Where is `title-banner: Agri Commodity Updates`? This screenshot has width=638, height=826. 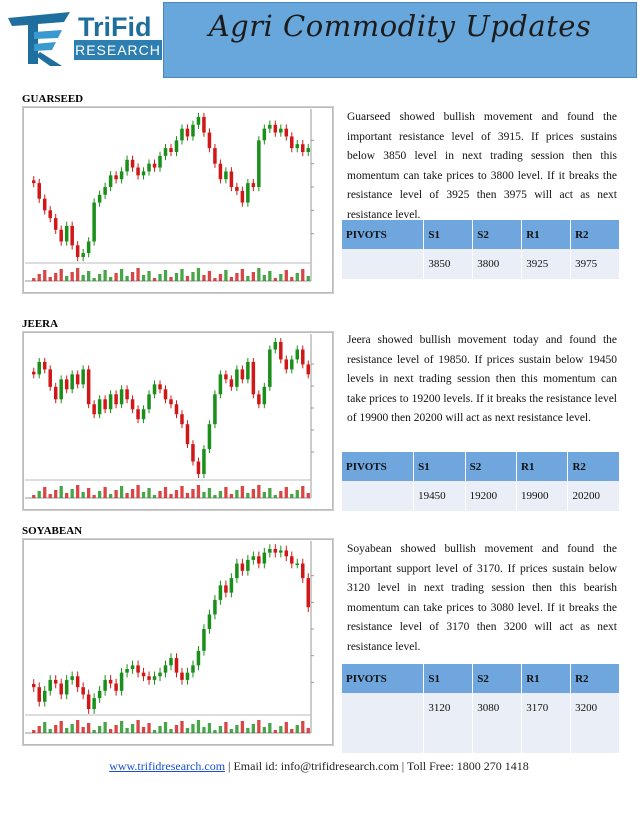 title-banner: Agri Commodity Updates is located at coordinates (400, 40).